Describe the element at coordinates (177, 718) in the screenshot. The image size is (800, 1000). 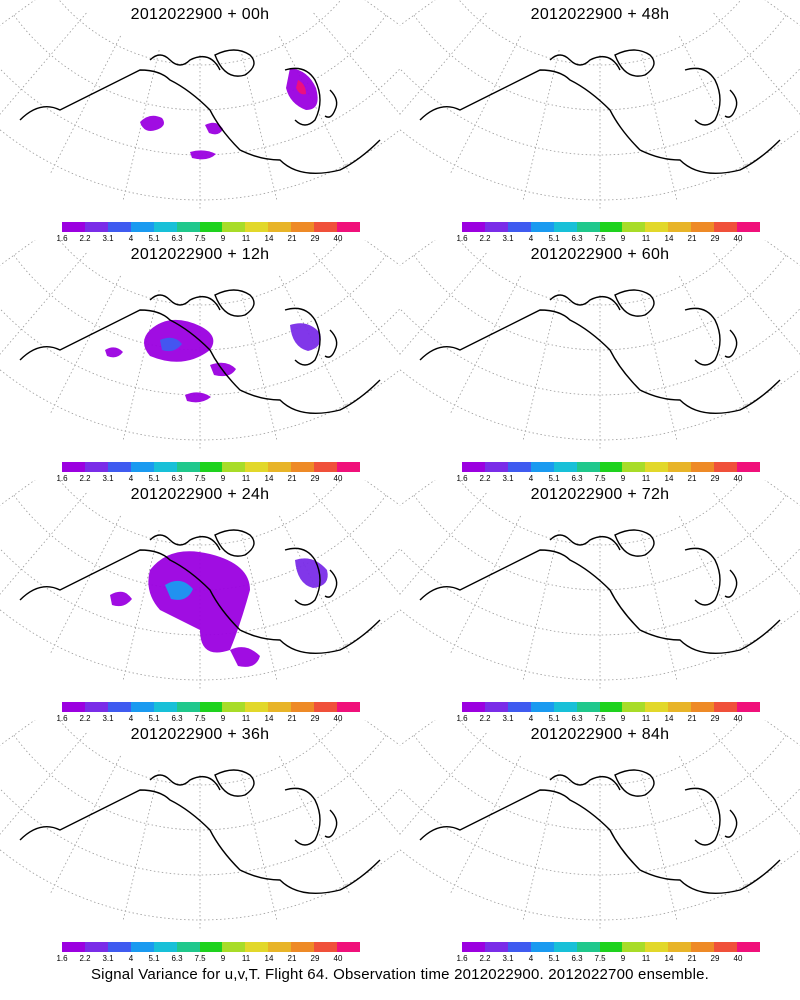
I see `colorbar-tick-label: 6.3` at that location.